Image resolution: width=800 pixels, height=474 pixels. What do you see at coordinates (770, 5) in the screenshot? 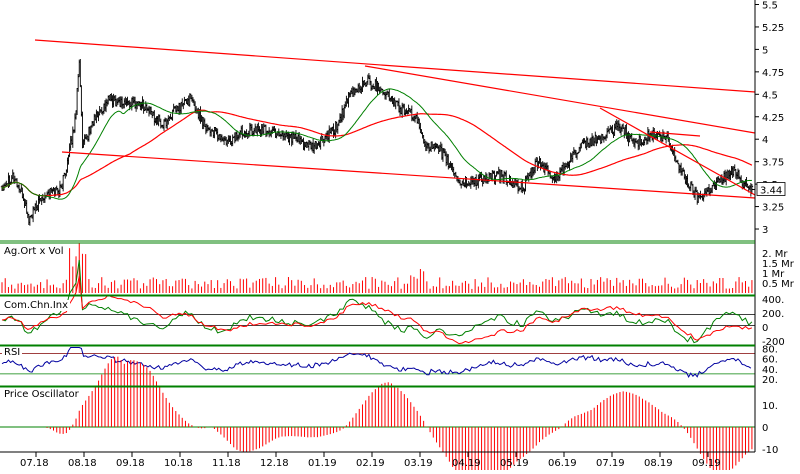
I see `price-axis-label: 5.5` at bounding box center [770, 5].